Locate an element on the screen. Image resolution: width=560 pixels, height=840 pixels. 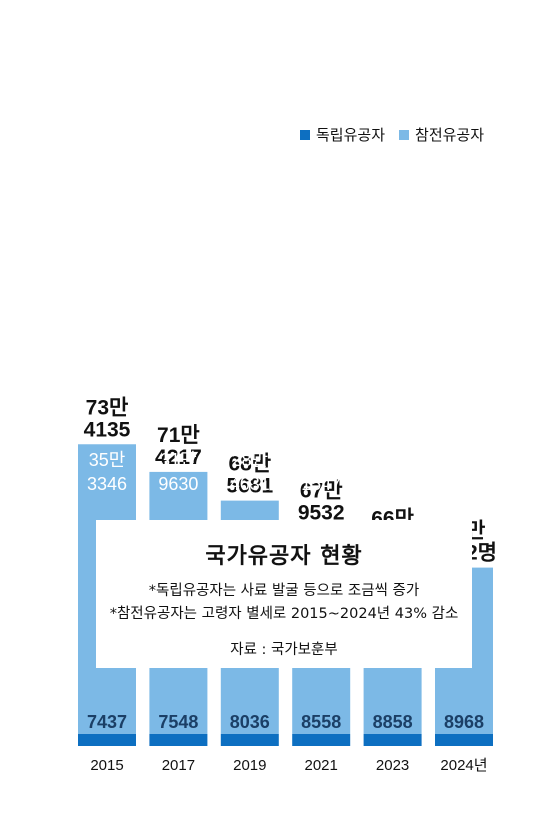
bar-independence-2017 is located at coordinates (178, 740).